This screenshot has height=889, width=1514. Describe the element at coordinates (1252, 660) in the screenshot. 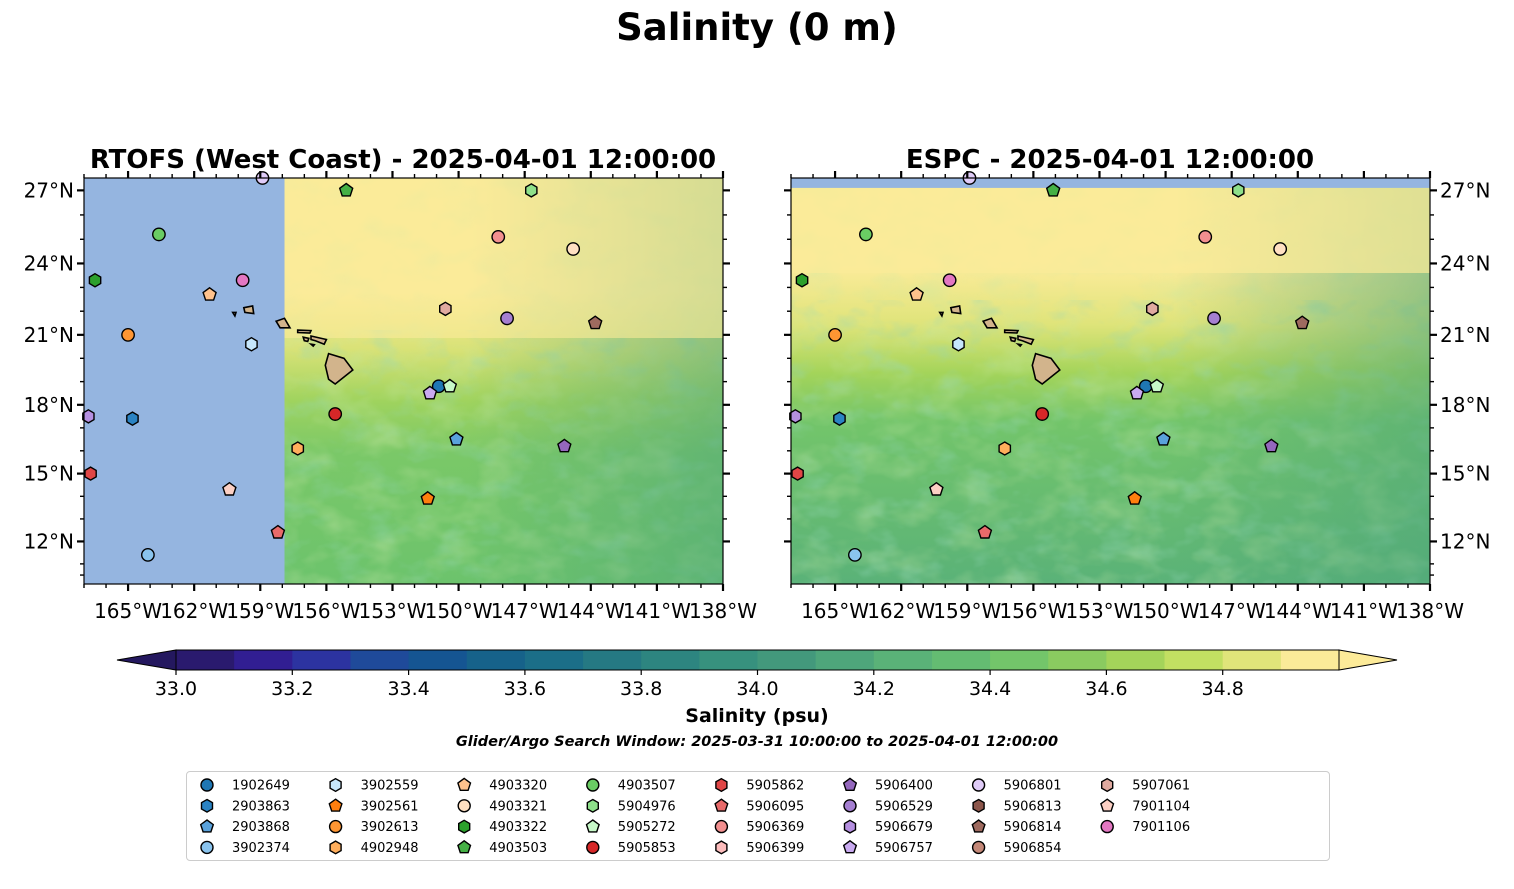

I see `colorbar-bin-34.8` at that location.